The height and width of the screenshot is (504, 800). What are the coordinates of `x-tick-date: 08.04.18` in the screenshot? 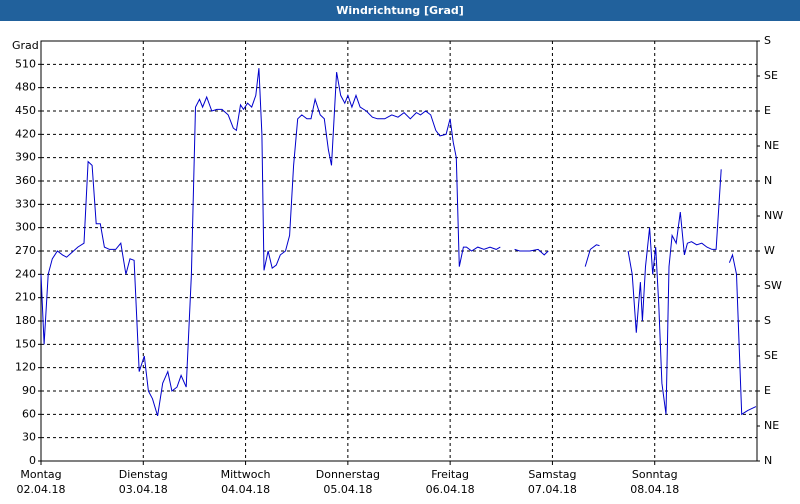 It's located at (654, 489).